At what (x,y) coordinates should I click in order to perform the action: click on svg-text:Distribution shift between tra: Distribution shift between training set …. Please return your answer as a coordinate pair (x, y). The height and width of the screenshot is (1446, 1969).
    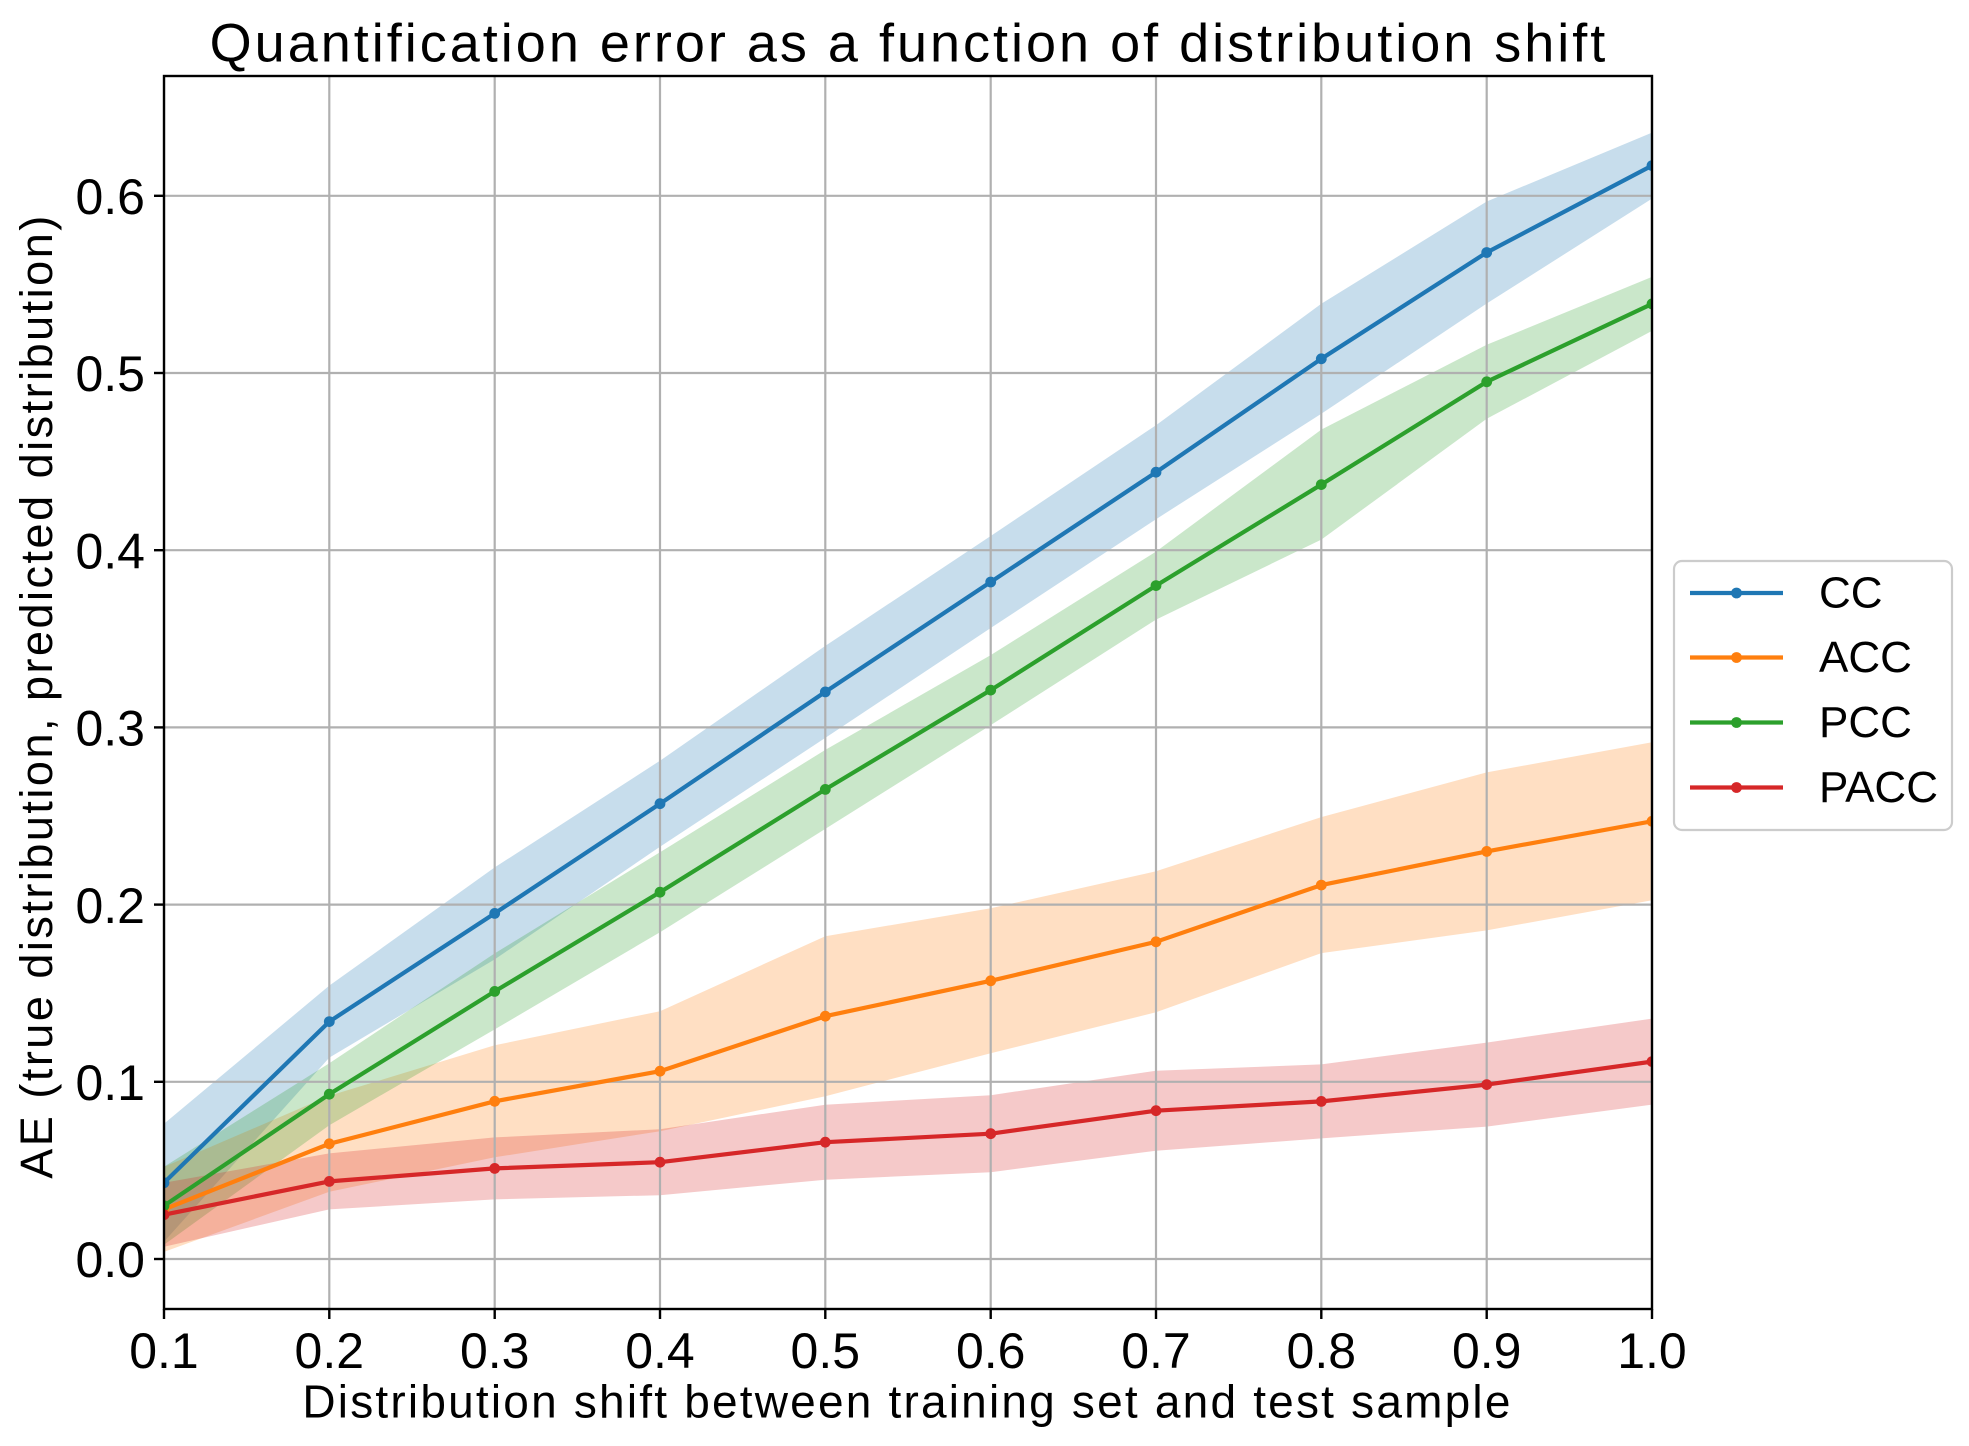
    Looking at the image, I should click on (907, 1401).